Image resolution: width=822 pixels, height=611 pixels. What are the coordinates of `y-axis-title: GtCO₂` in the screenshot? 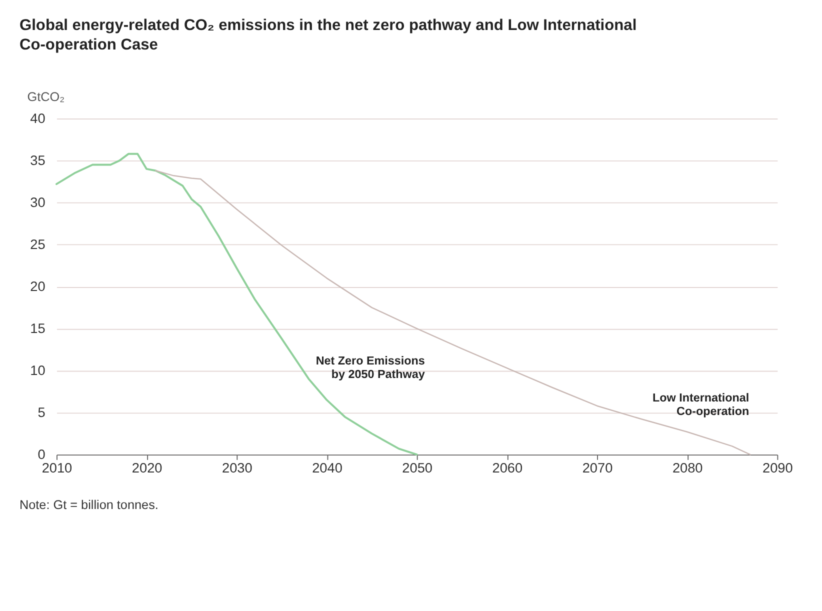 It's located at (46, 97).